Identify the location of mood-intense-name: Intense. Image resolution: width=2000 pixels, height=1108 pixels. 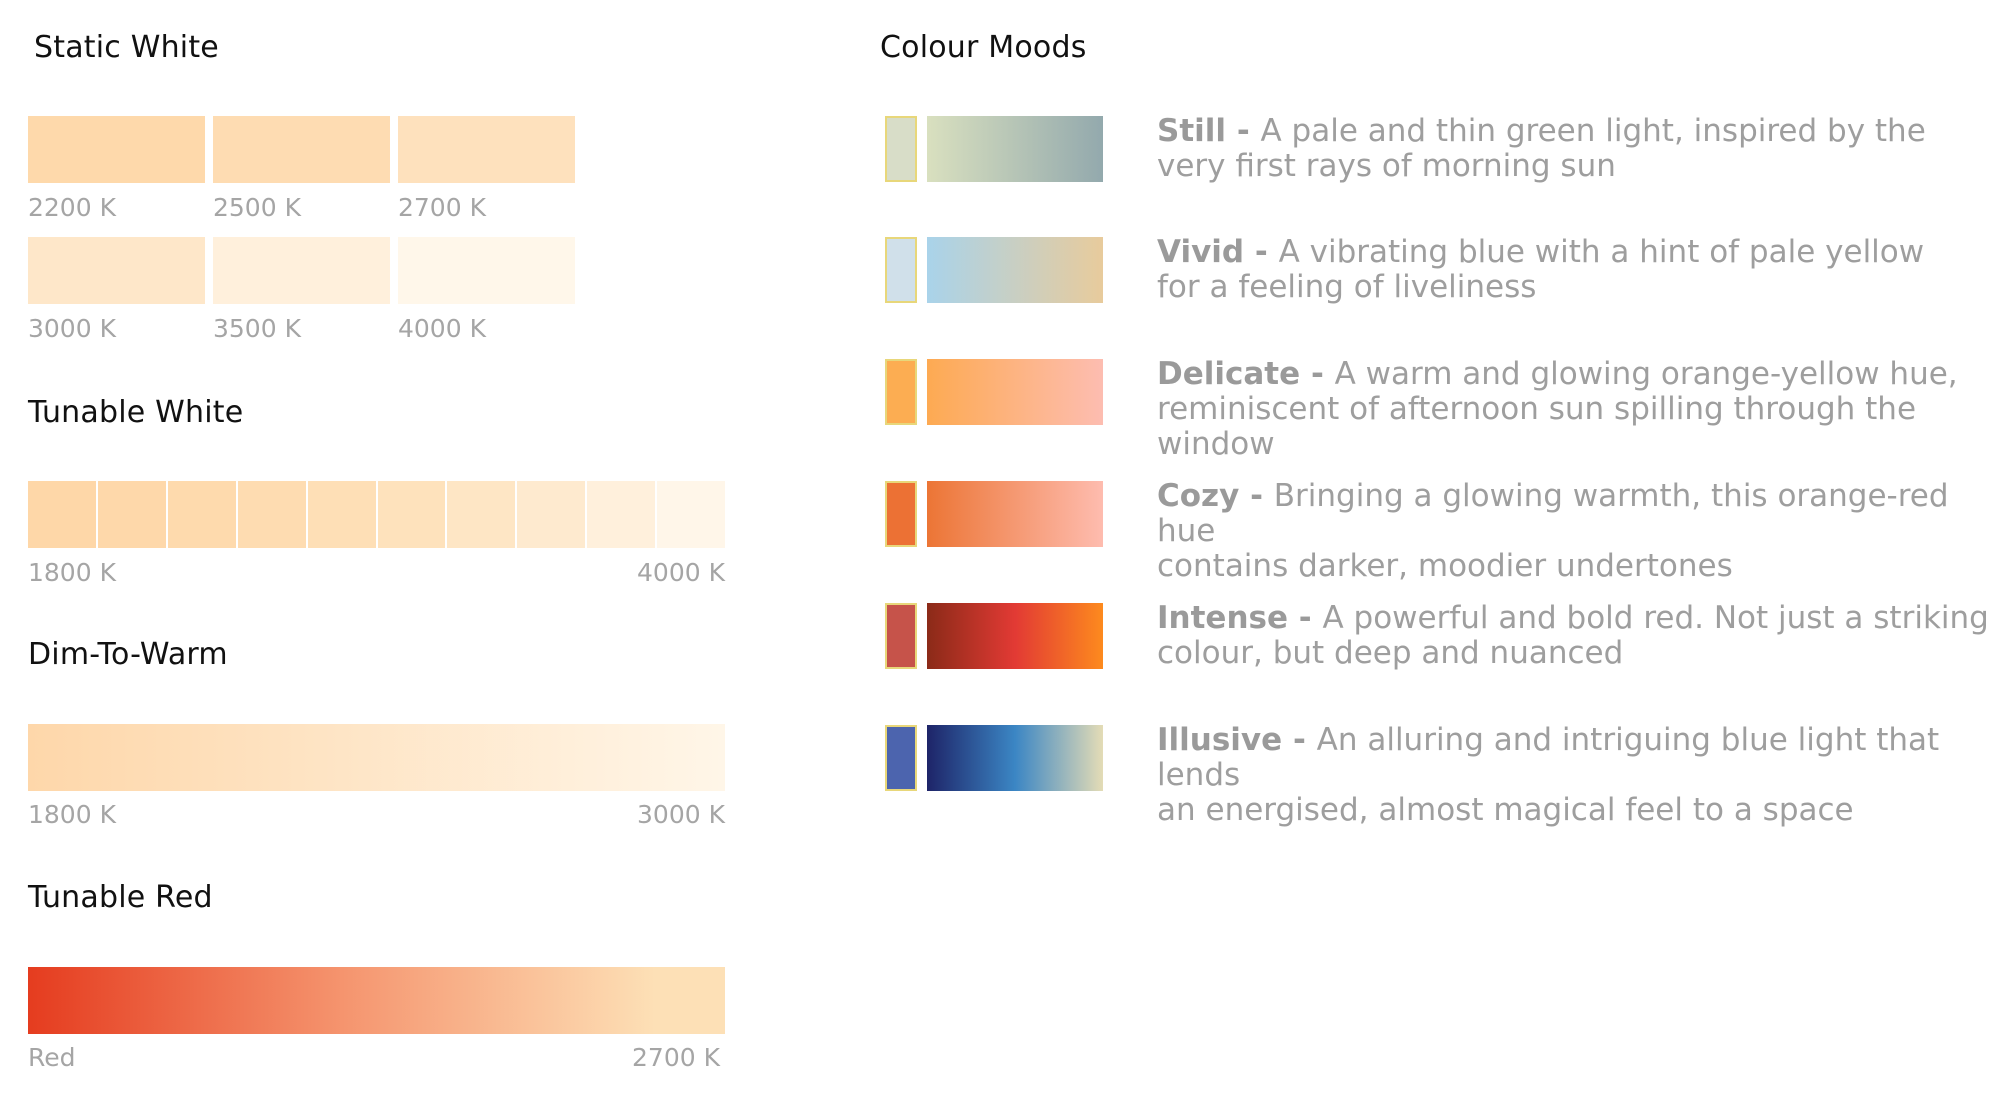
(1222, 618).